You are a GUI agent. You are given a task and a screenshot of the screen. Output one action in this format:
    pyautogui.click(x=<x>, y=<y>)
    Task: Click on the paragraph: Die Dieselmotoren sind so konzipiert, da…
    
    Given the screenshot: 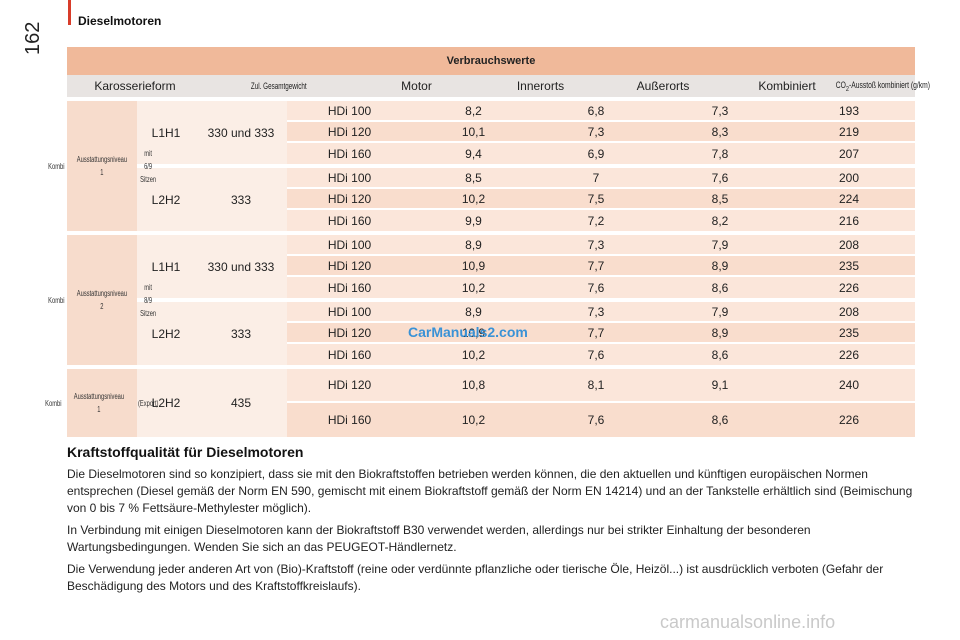 What is the action you would take?
    pyautogui.click(x=490, y=491)
    